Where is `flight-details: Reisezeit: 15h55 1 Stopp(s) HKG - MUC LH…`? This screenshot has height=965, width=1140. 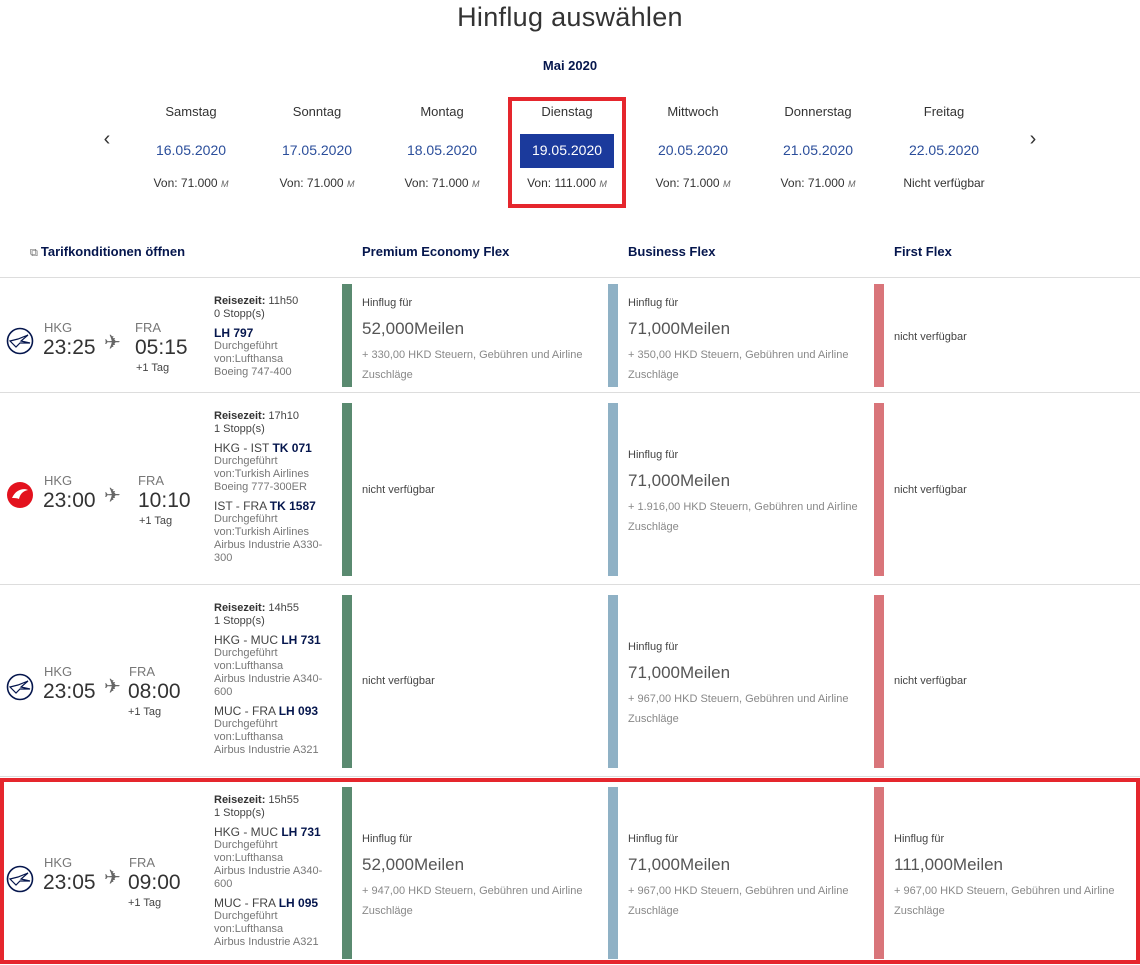 flight-details: Reisezeit: 15h55 1 Stopp(s) HKG - MUC LH… is located at coordinates (268, 871).